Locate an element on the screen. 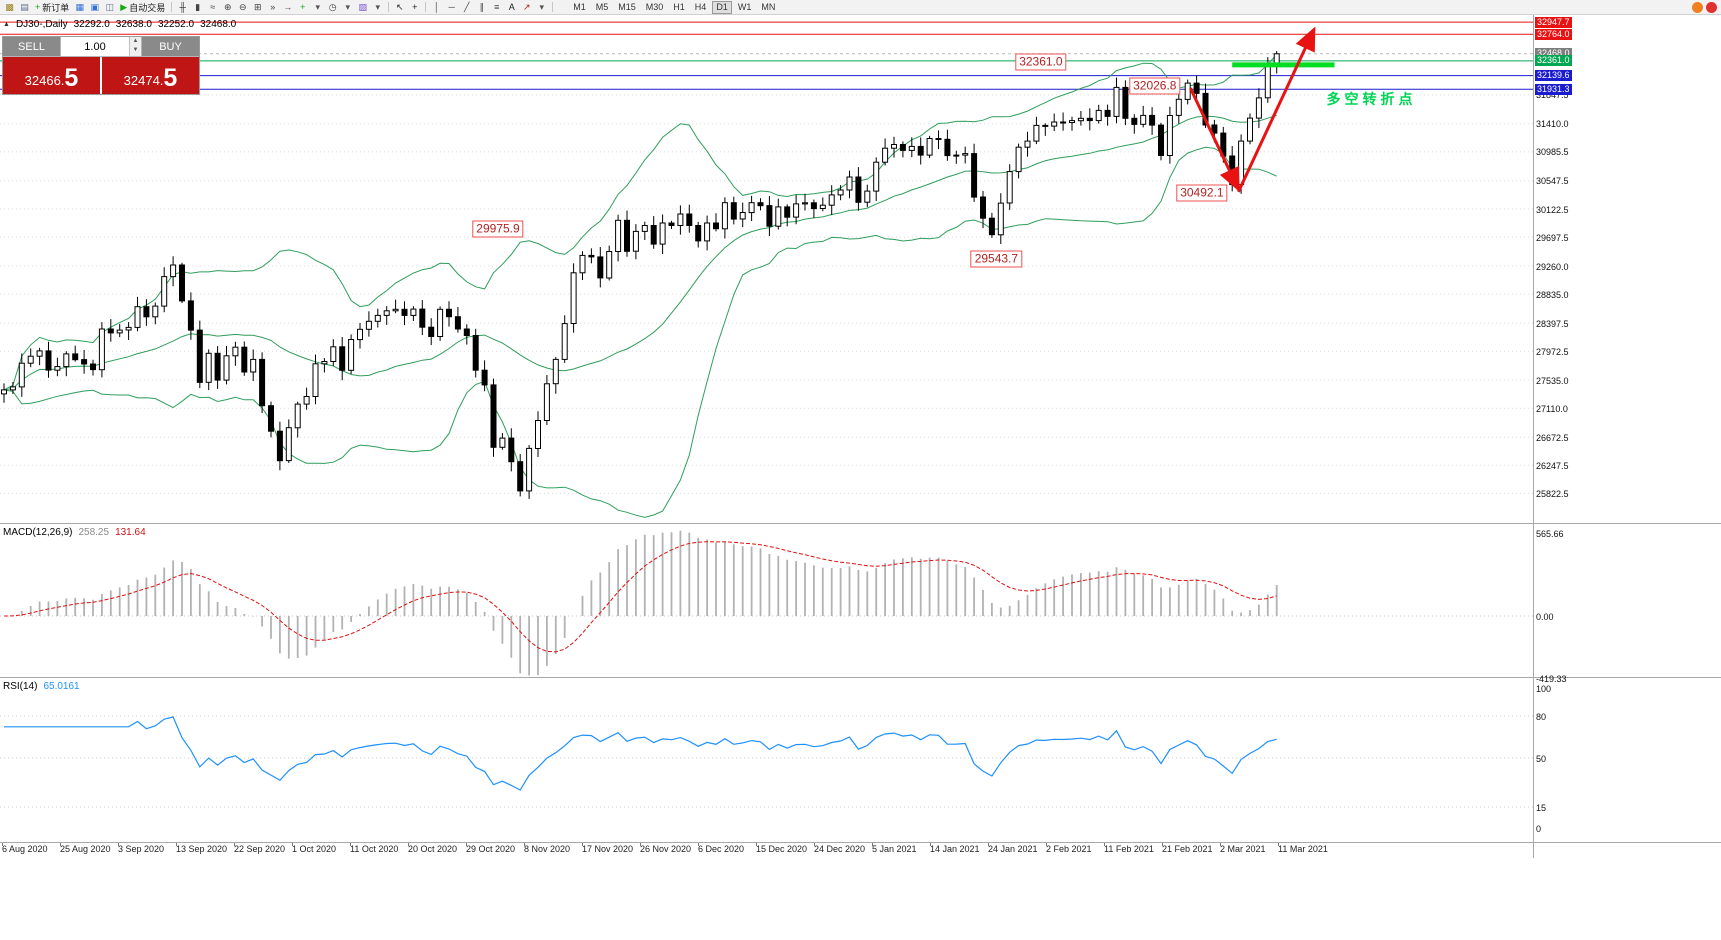  chart-shift-icon: → is located at coordinates (287, 7).